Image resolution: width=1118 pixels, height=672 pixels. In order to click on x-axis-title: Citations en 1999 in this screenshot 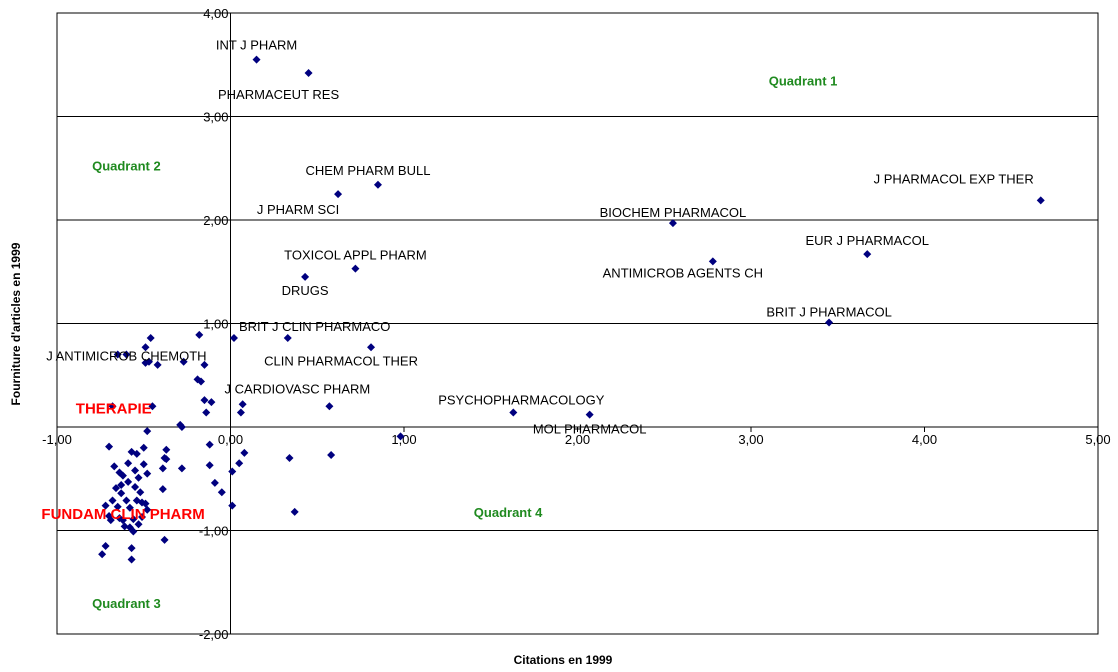, I will do `click(563, 660)`.